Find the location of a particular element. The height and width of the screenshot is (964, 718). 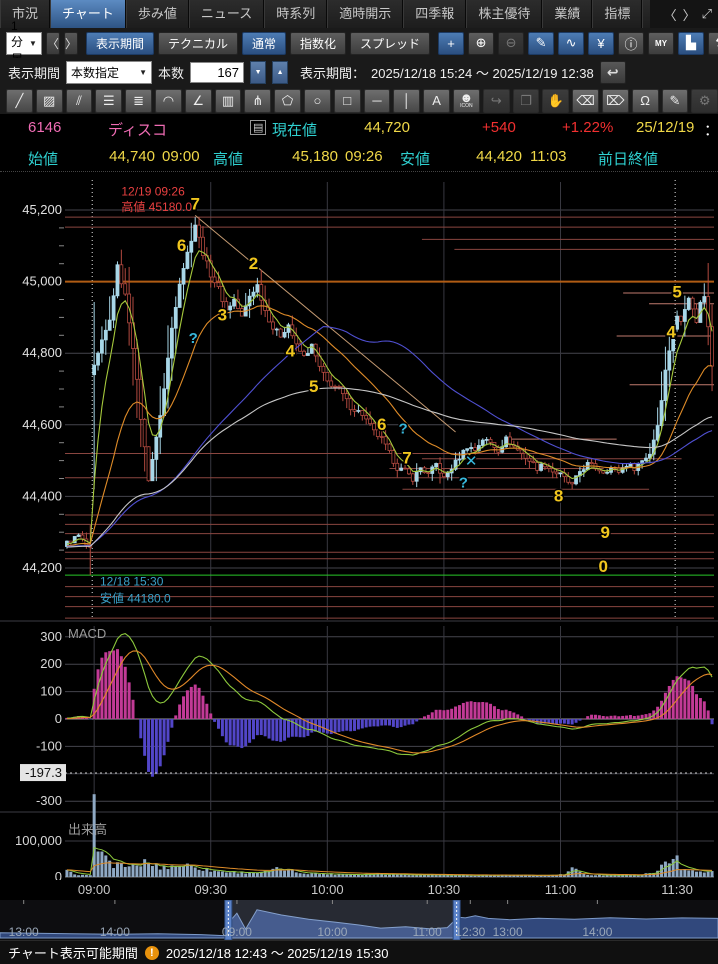

pitchfork-tool-button: ⋔ is located at coordinates (258, 100).